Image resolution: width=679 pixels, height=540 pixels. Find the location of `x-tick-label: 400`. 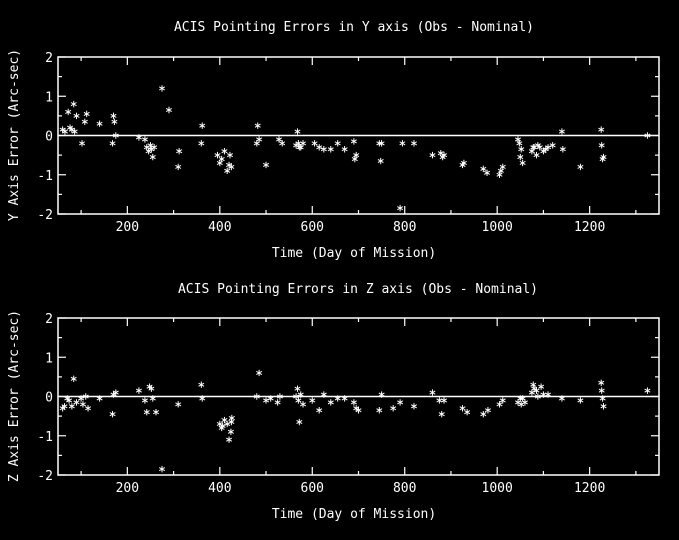

x-tick-label: 400 is located at coordinates (219, 227).